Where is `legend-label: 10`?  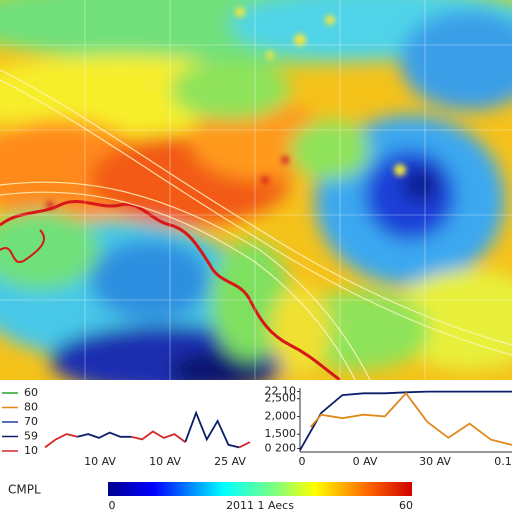
legend-label: 10 is located at coordinates (31, 450).